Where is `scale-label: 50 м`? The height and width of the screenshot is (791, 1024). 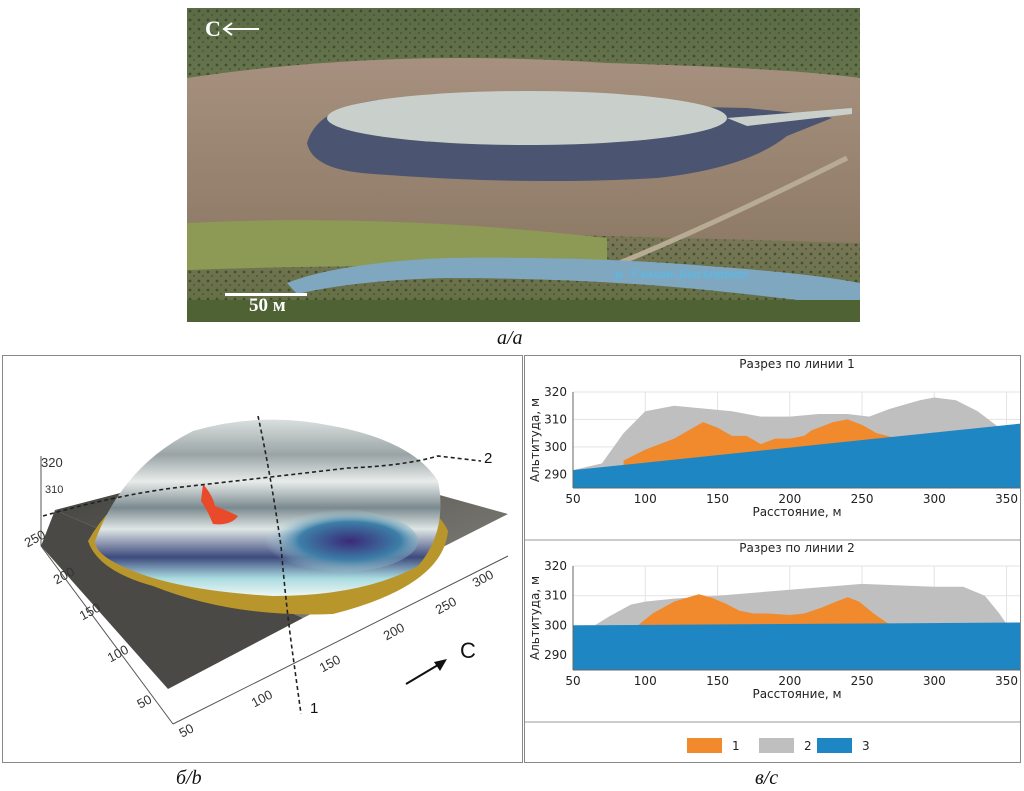
scale-label: 50 м is located at coordinates (267, 305).